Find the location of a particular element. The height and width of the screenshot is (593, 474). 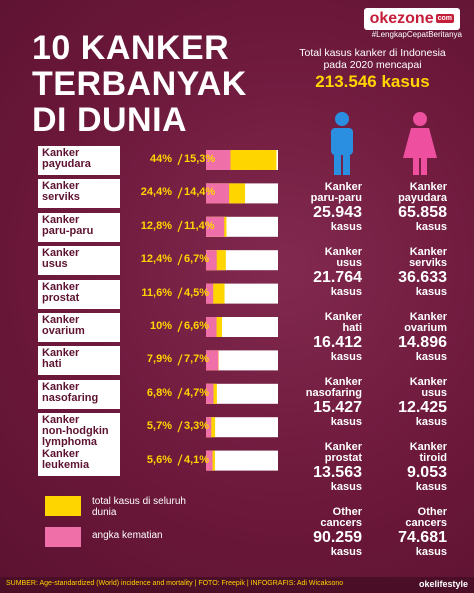

title-line: 10 KANKER is located at coordinates (131, 48).